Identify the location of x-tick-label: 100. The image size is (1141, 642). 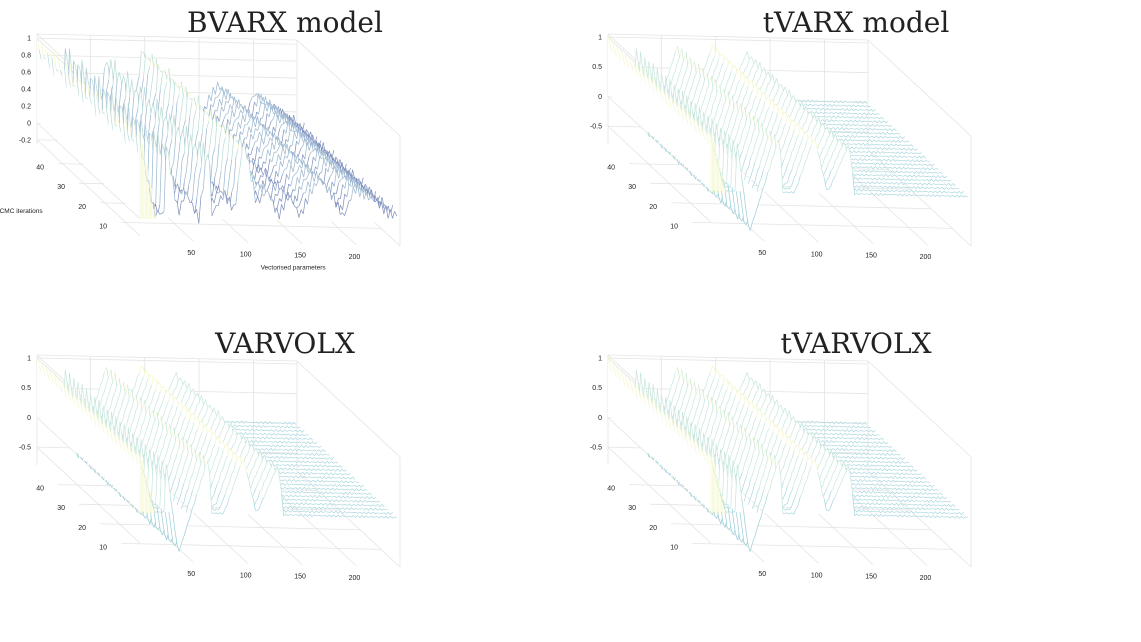
(246, 254).